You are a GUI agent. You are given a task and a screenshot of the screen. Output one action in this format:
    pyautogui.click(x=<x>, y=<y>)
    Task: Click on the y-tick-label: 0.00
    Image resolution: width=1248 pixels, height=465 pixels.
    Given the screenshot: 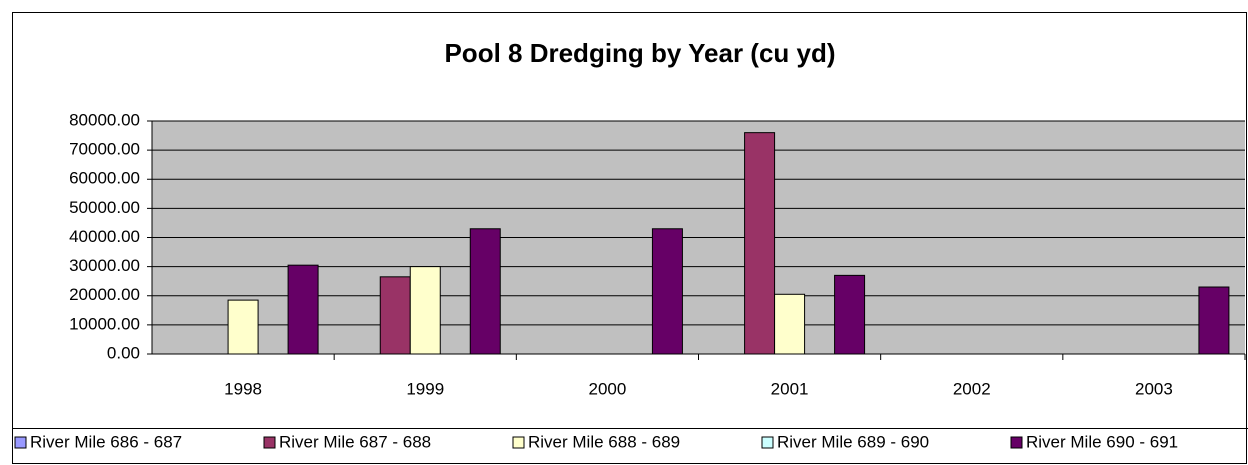 What is the action you would take?
    pyautogui.click(x=123, y=352)
    